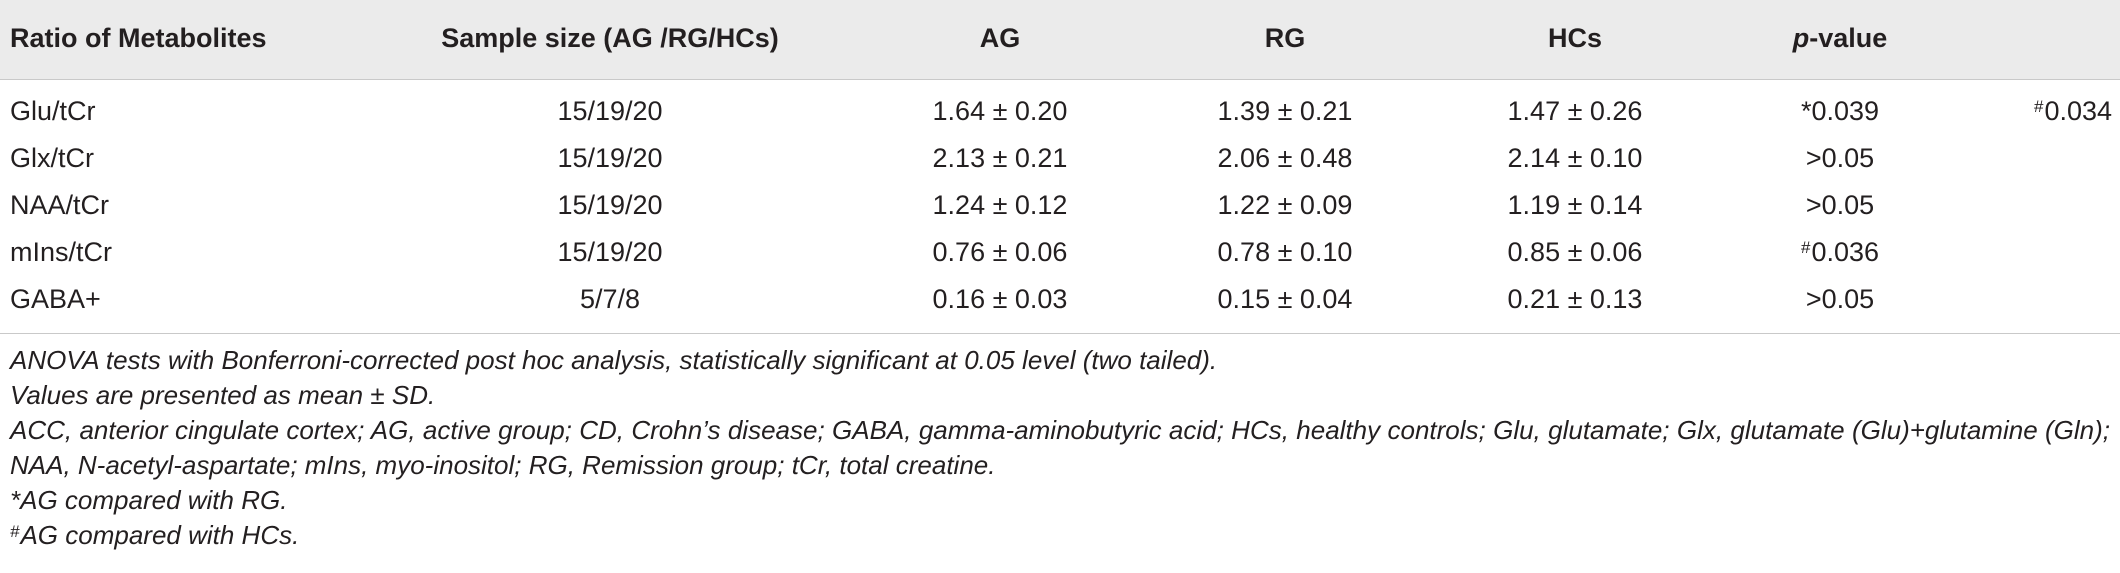 Image resolution: width=2120 pixels, height=573 pixels. I want to click on row-rg-value: 1.22 ± 0.09, so click(1285, 205).